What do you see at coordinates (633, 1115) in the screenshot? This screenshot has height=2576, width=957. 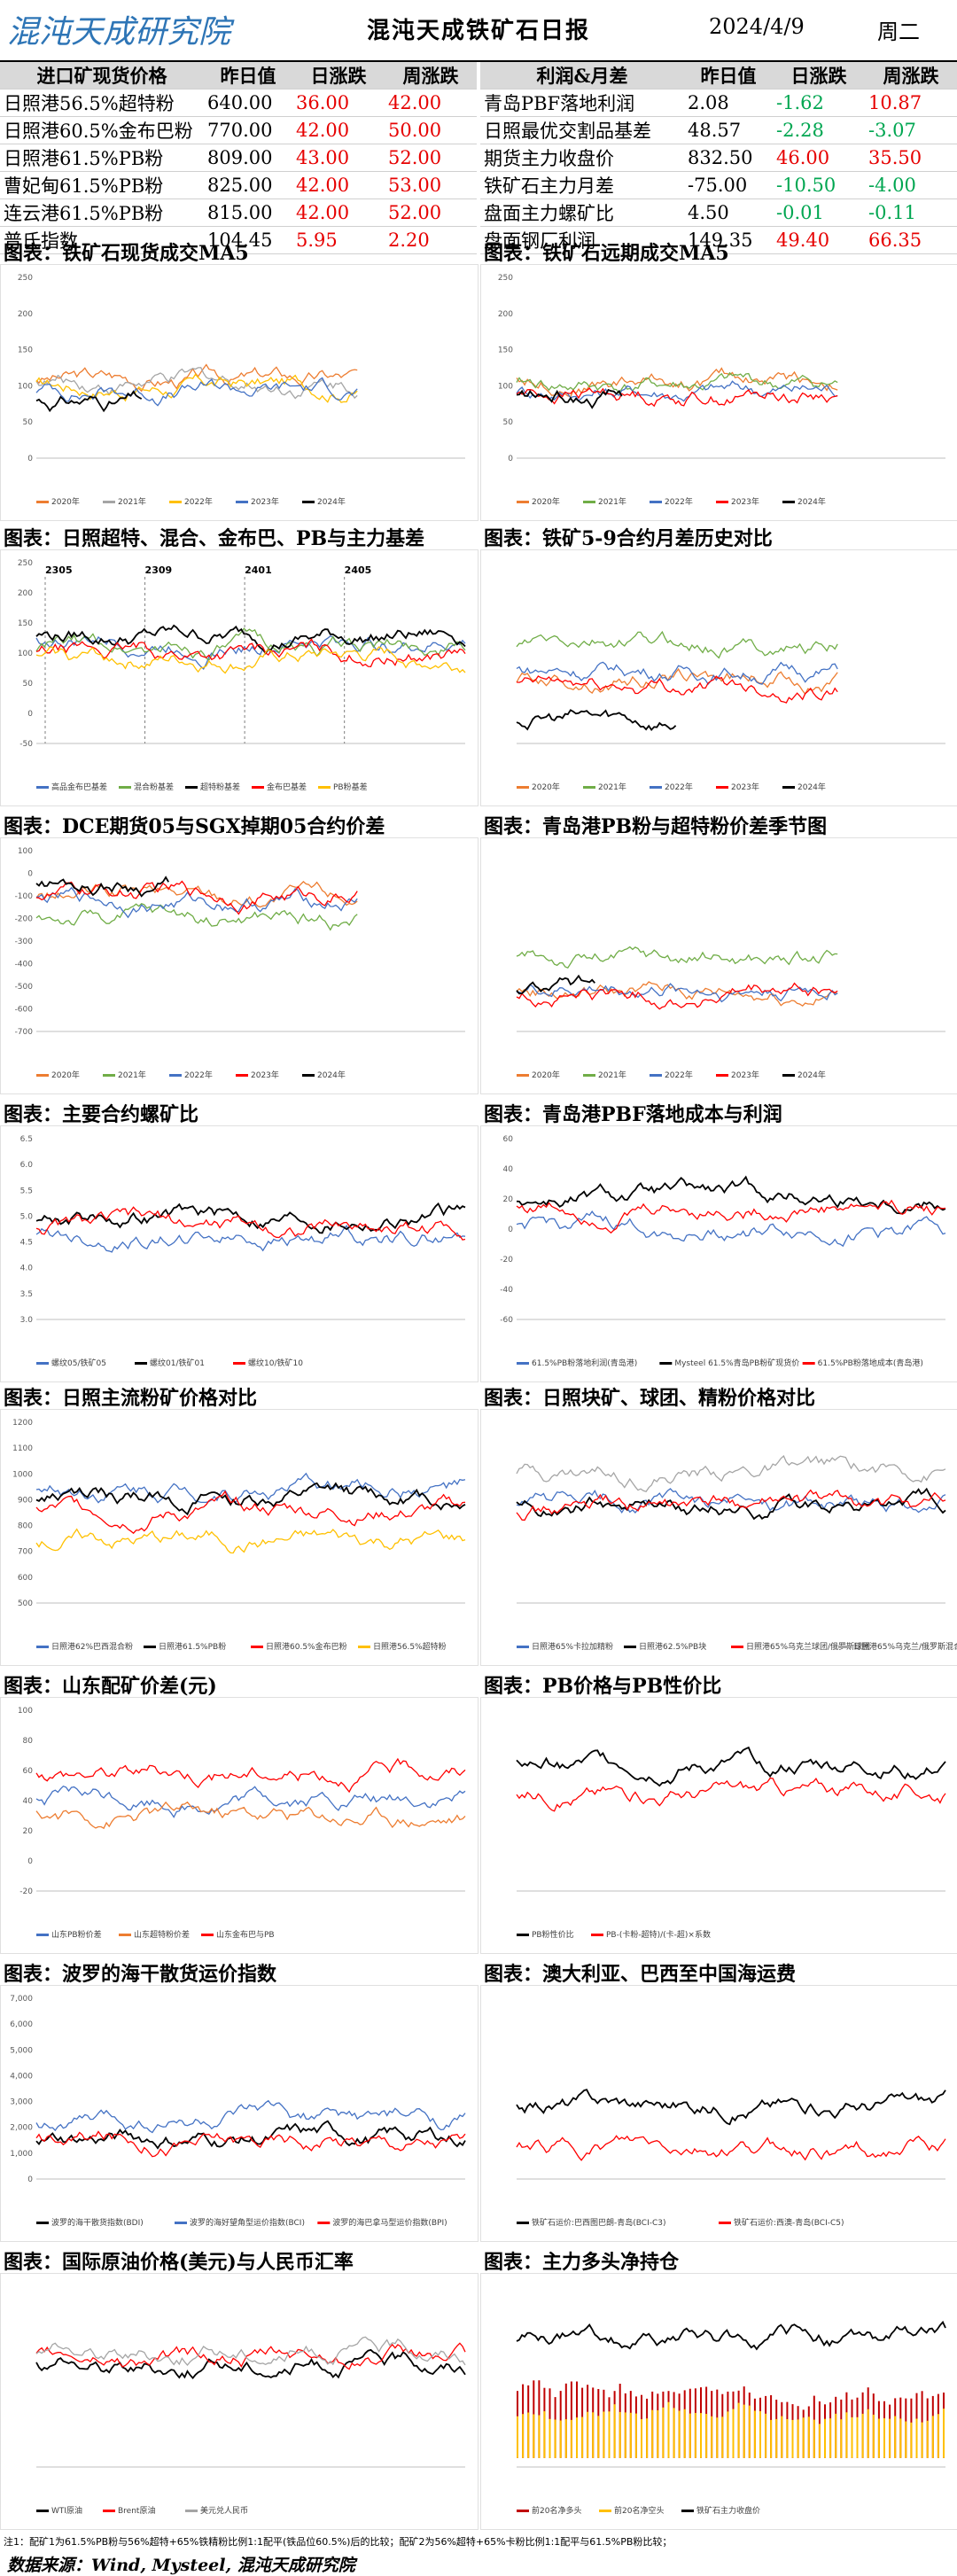 I see `section-title: 图表：青岛港PBF落地成本与利润` at bounding box center [633, 1115].